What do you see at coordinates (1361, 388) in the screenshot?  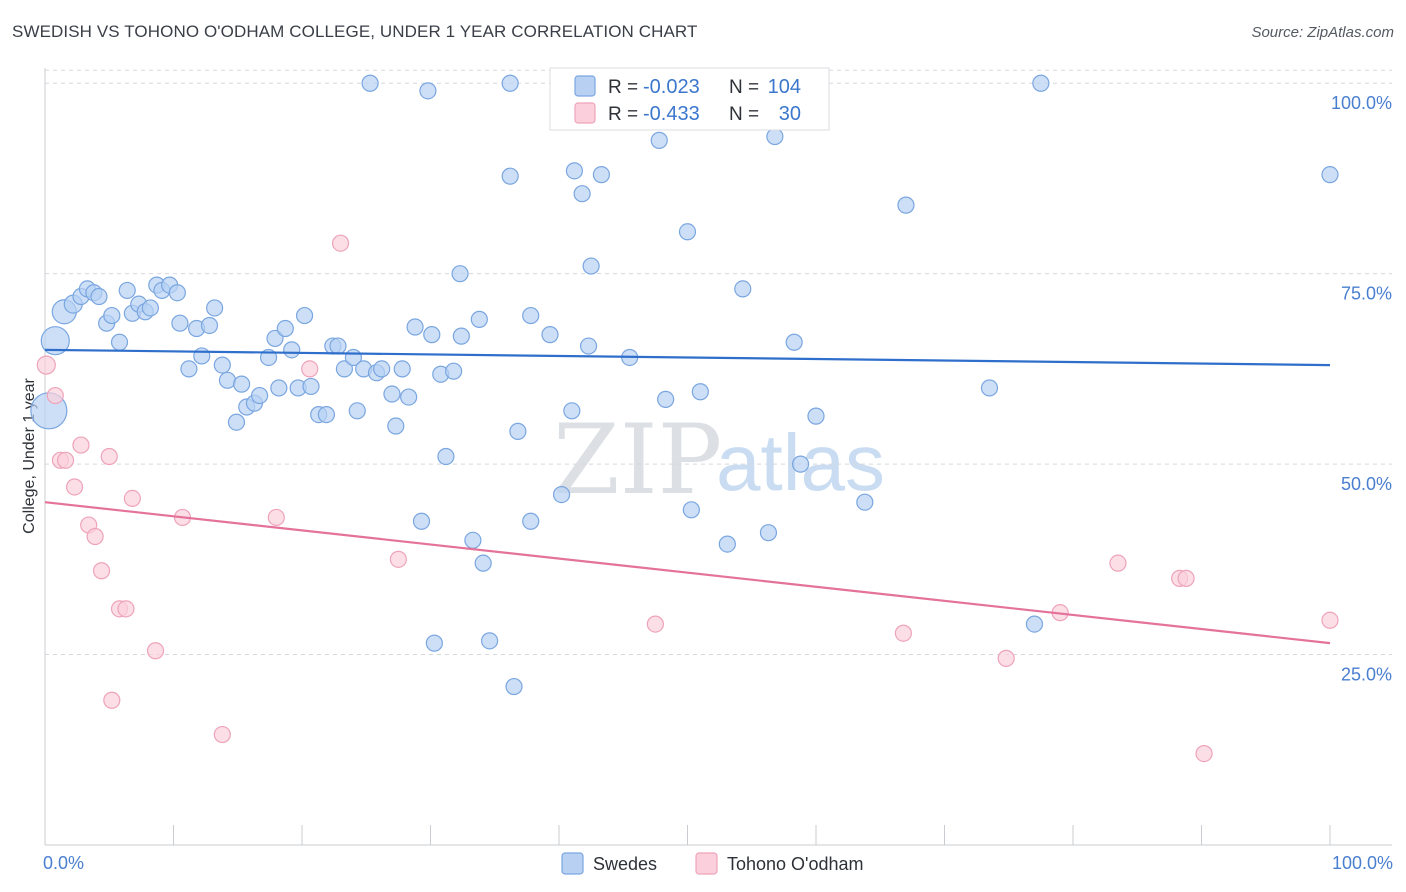 I see `y-axis-tick-labels: 25.0% 50.0% 75.0% 100.0%` at bounding box center [1361, 388].